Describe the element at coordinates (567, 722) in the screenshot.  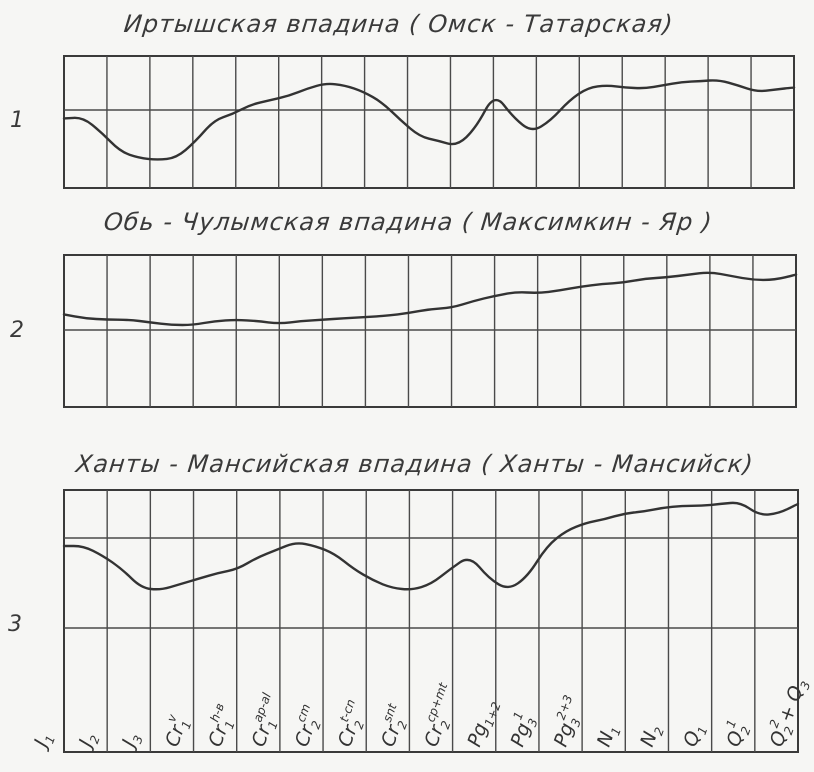
I see `stage-label: Pg32+3` at that location.